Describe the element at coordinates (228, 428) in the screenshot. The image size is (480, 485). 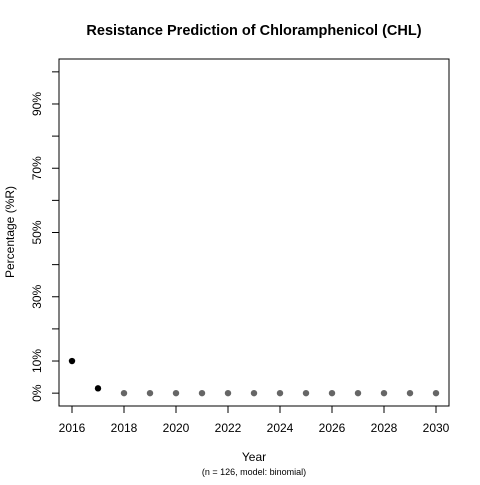
I see `x-tick-label: 2022` at that location.